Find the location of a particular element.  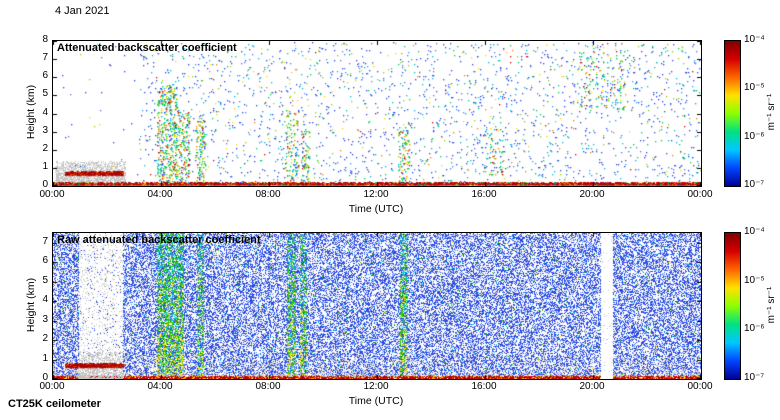

date-label: 4 Jan 2021 is located at coordinates (82, 11).